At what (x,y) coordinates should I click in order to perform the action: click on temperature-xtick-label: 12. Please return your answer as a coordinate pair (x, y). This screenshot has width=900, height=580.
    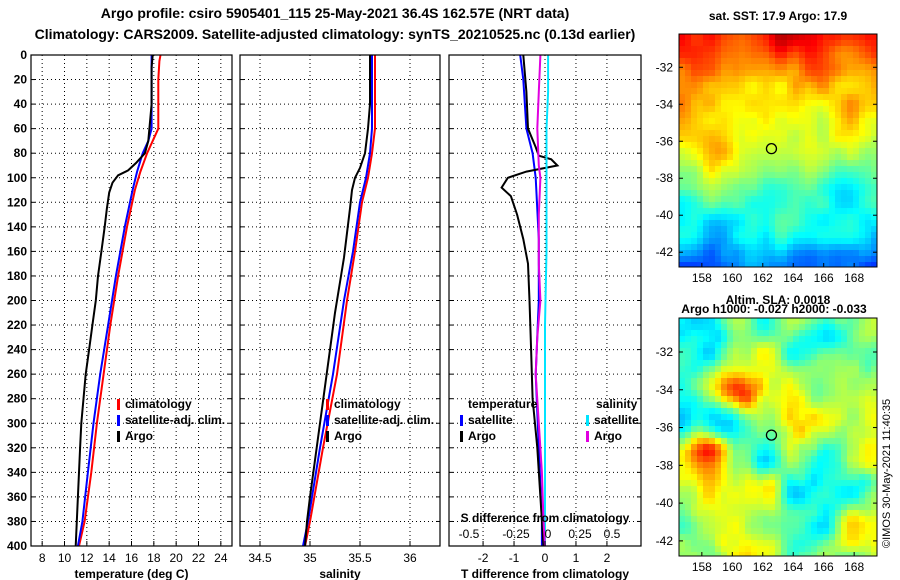
    Looking at the image, I should click on (87, 558).